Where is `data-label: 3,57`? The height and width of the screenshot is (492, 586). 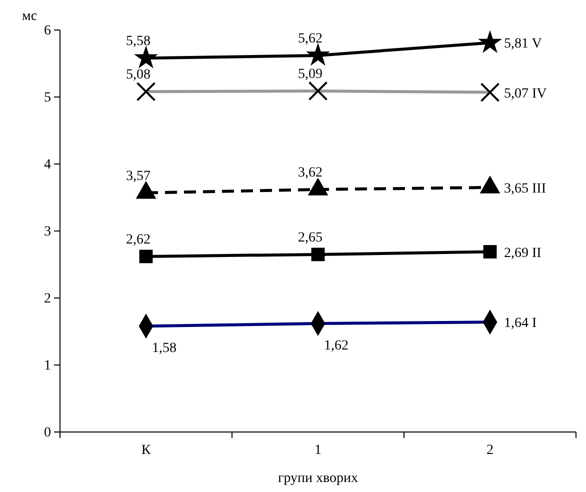
data-label: 3,57 is located at coordinates (138, 176).